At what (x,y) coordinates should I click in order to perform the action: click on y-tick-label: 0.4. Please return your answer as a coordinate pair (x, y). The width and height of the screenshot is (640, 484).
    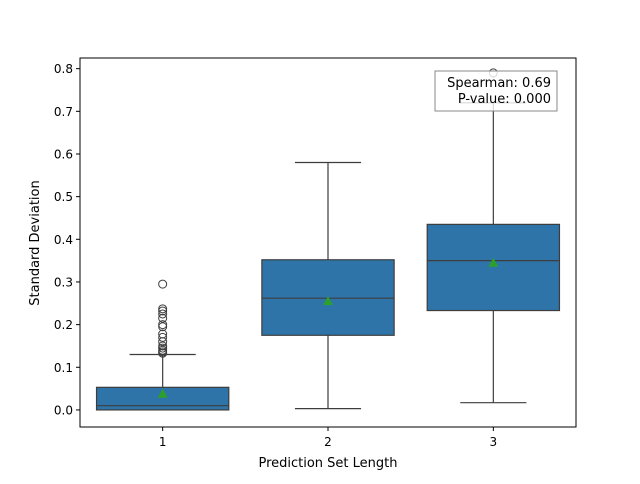
    Looking at the image, I should click on (63, 240).